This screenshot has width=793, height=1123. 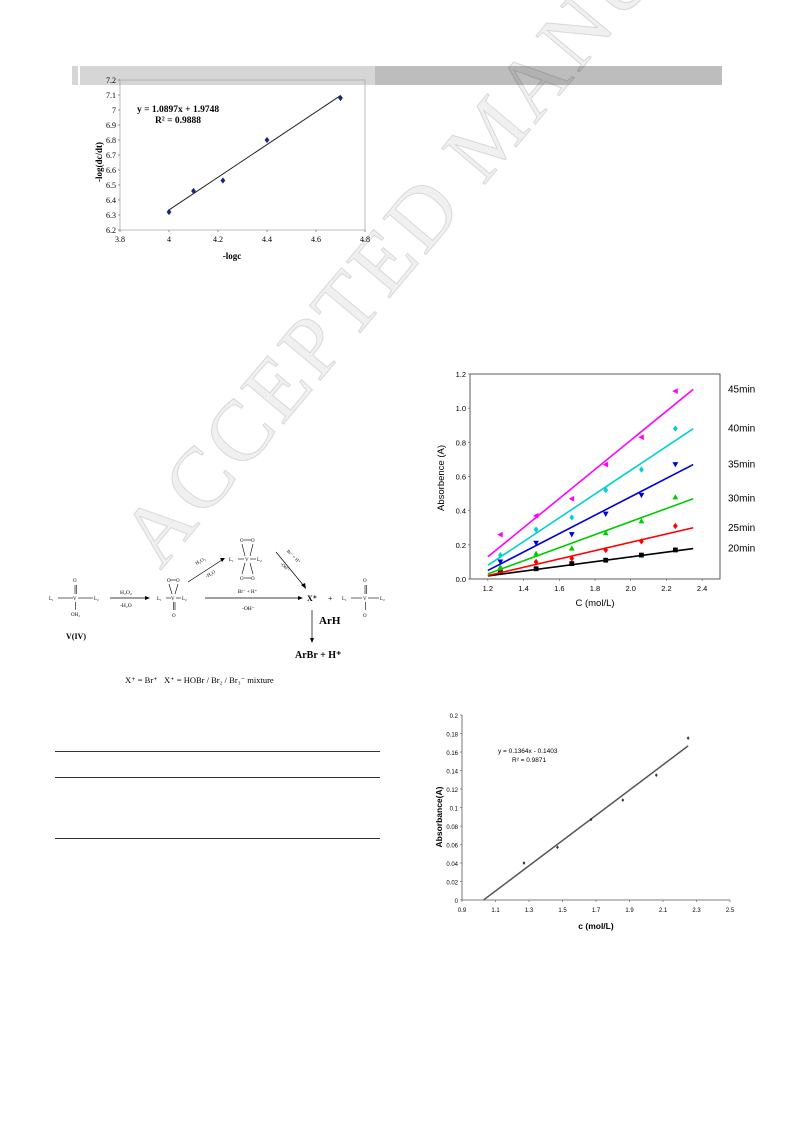 I want to click on x-tick-label: 1.4, so click(x=523, y=588).